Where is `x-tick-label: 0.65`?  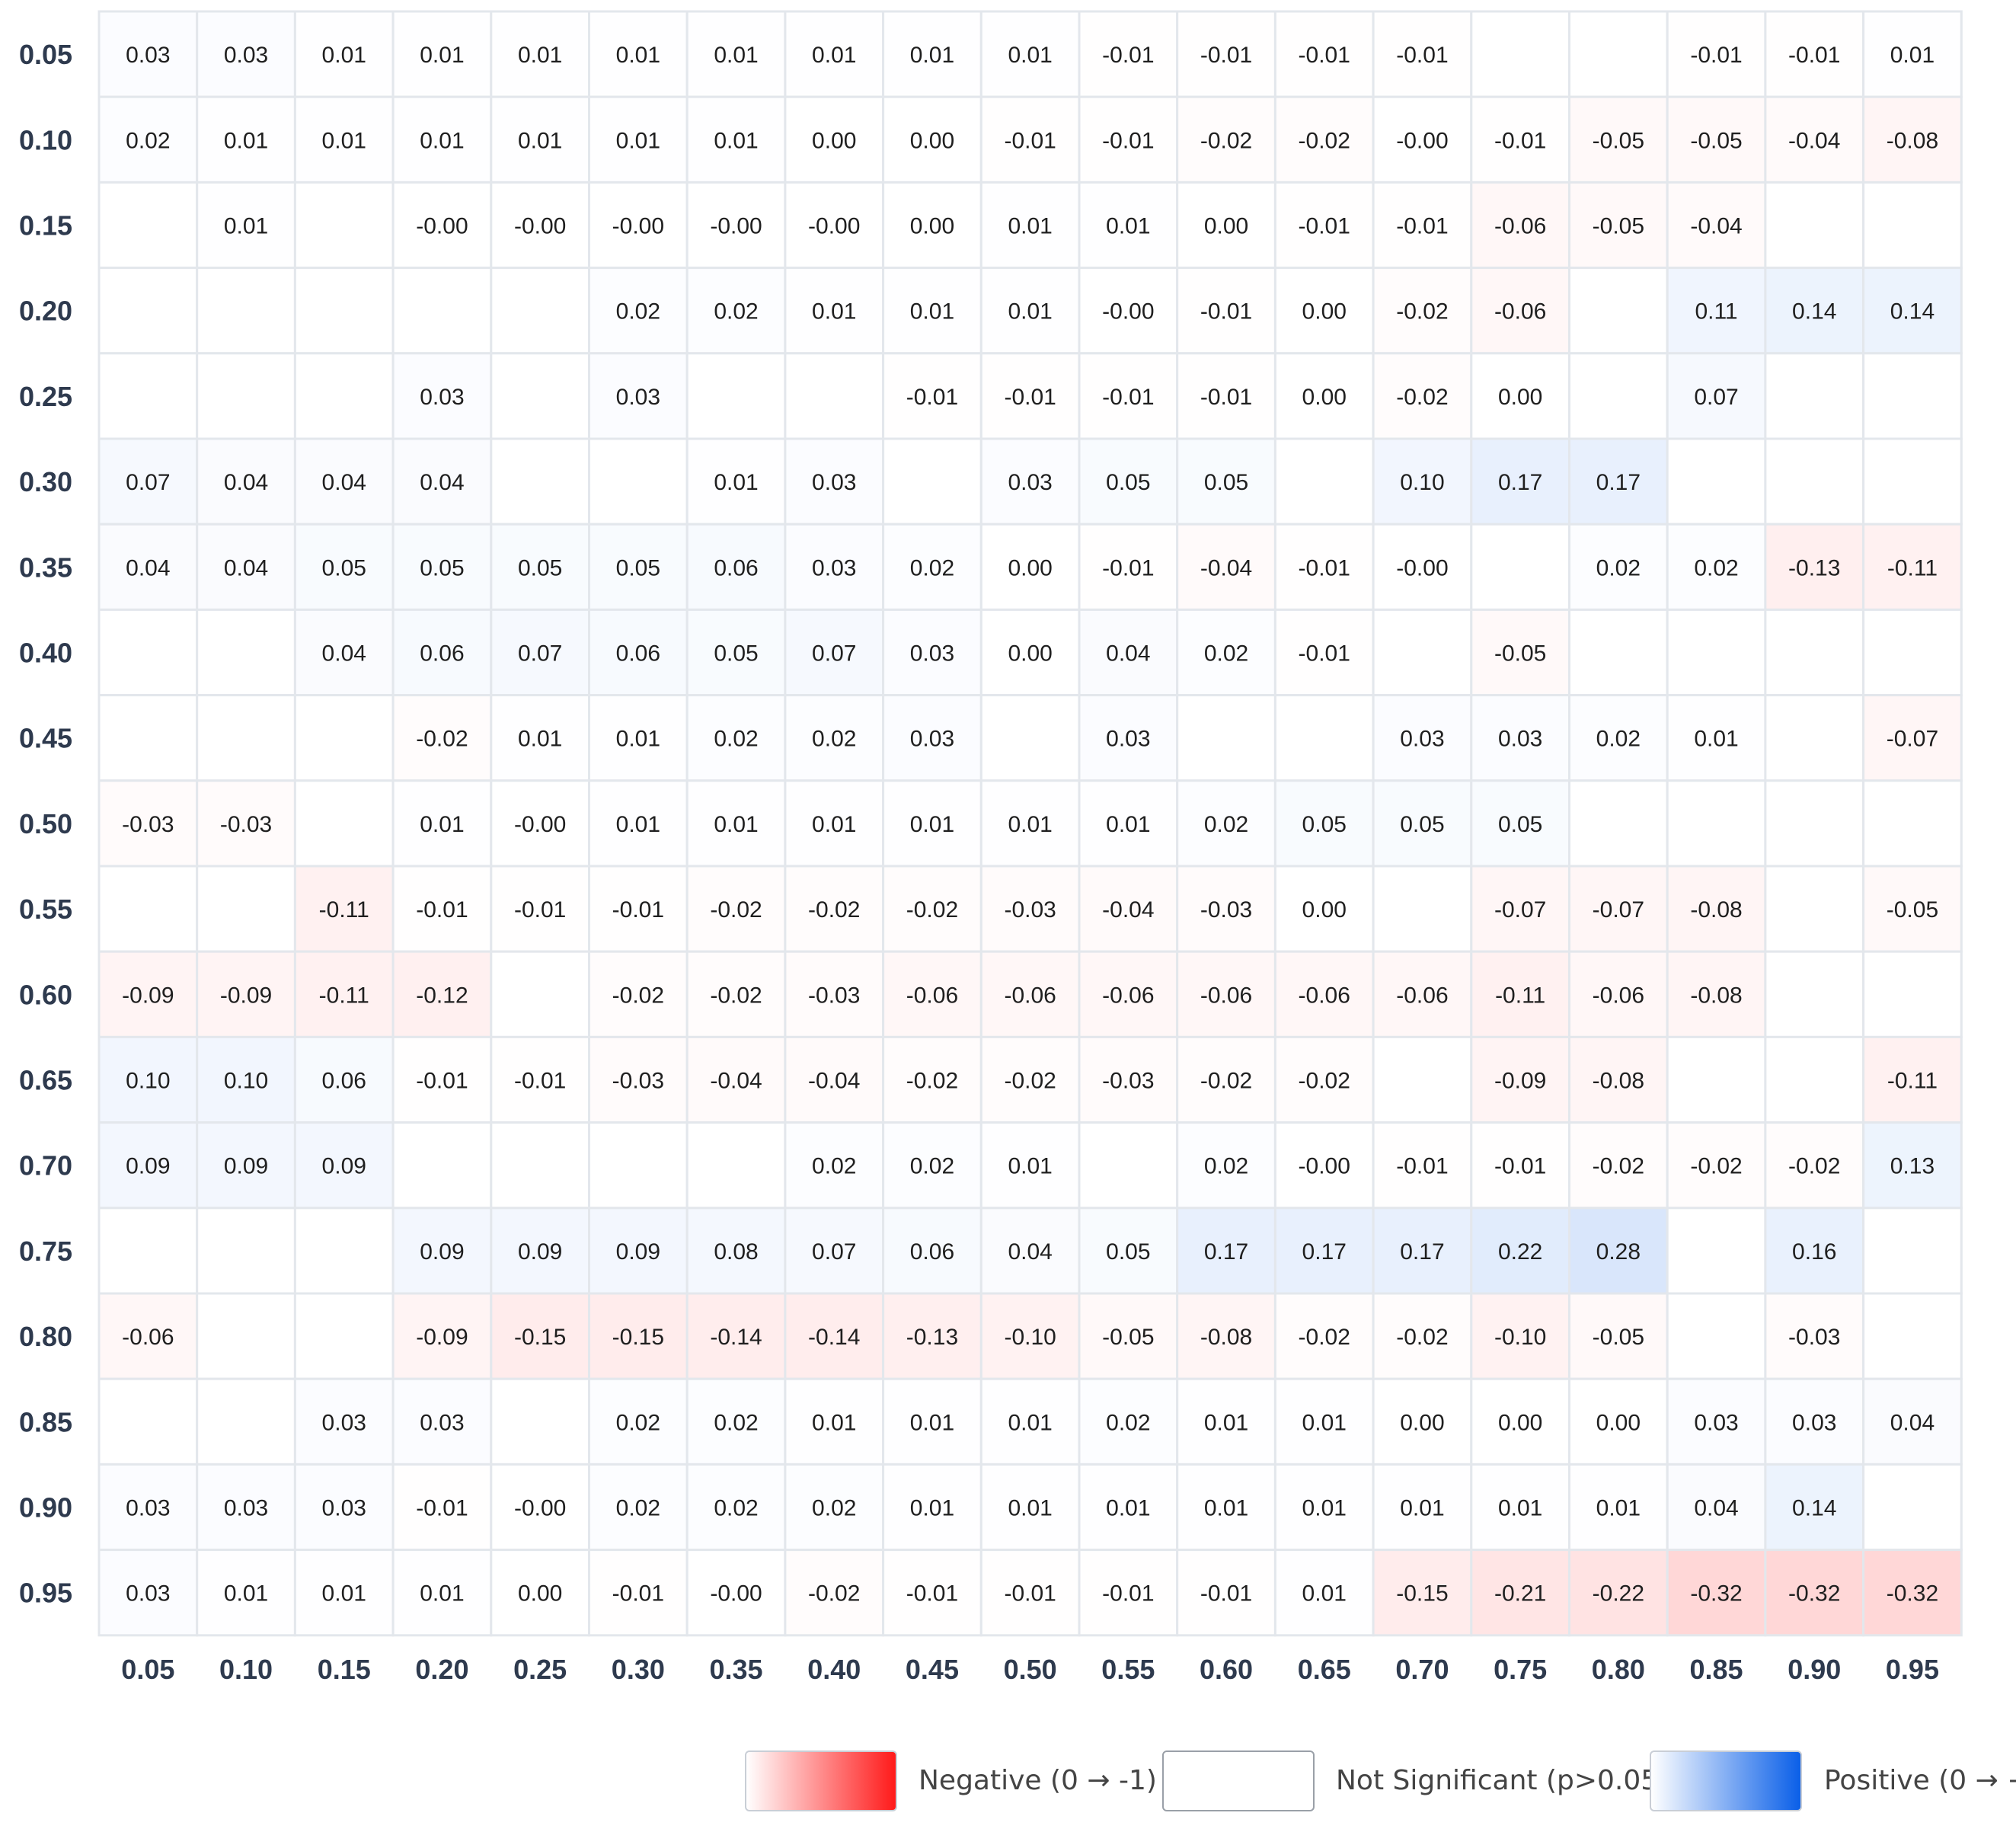 x-tick-label: 0.65 is located at coordinates (1325, 1669).